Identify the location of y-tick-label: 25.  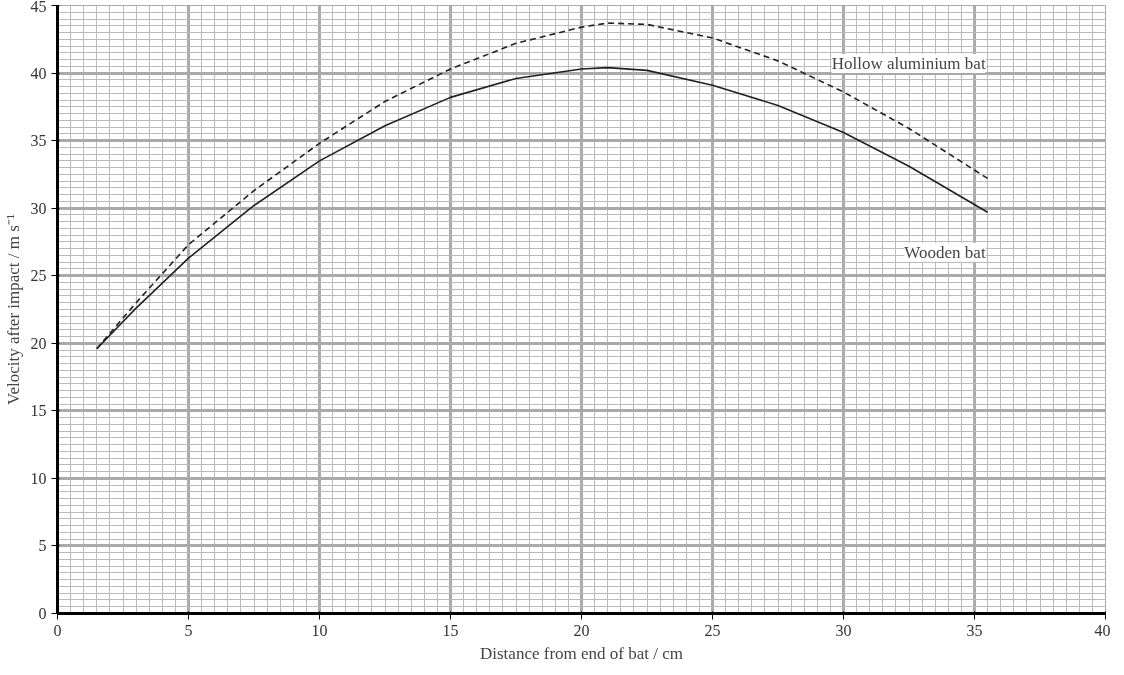
(38, 276).